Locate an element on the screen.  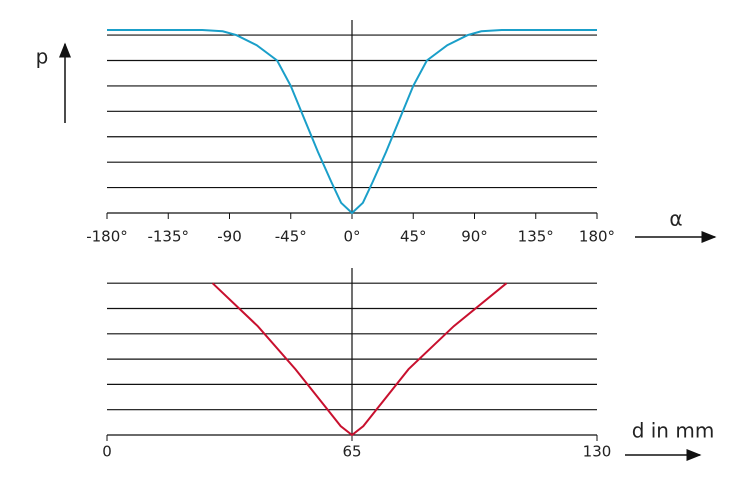
y-axis-label: p is located at coordinates (42, 57).